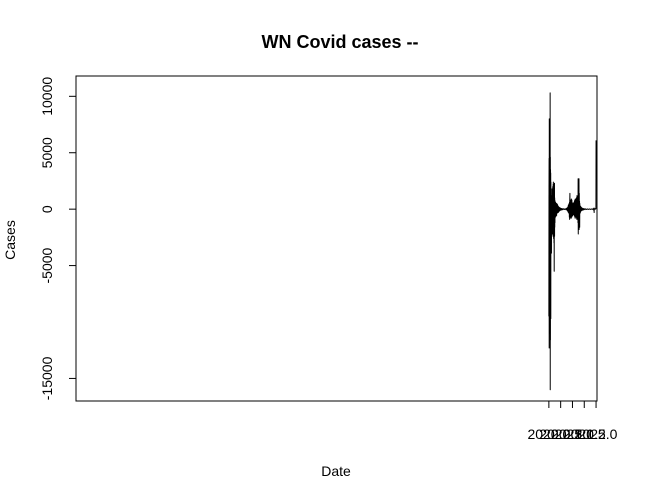 Image resolution: width=672 pixels, height=480 pixels. Describe the element at coordinates (596, 434) in the screenshot. I see `x-tick-label: 2022.0` at that location.